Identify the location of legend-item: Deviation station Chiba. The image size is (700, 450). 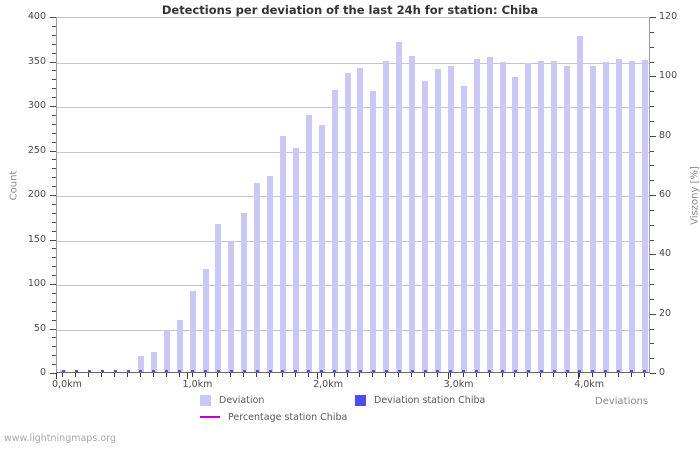
(420, 400).